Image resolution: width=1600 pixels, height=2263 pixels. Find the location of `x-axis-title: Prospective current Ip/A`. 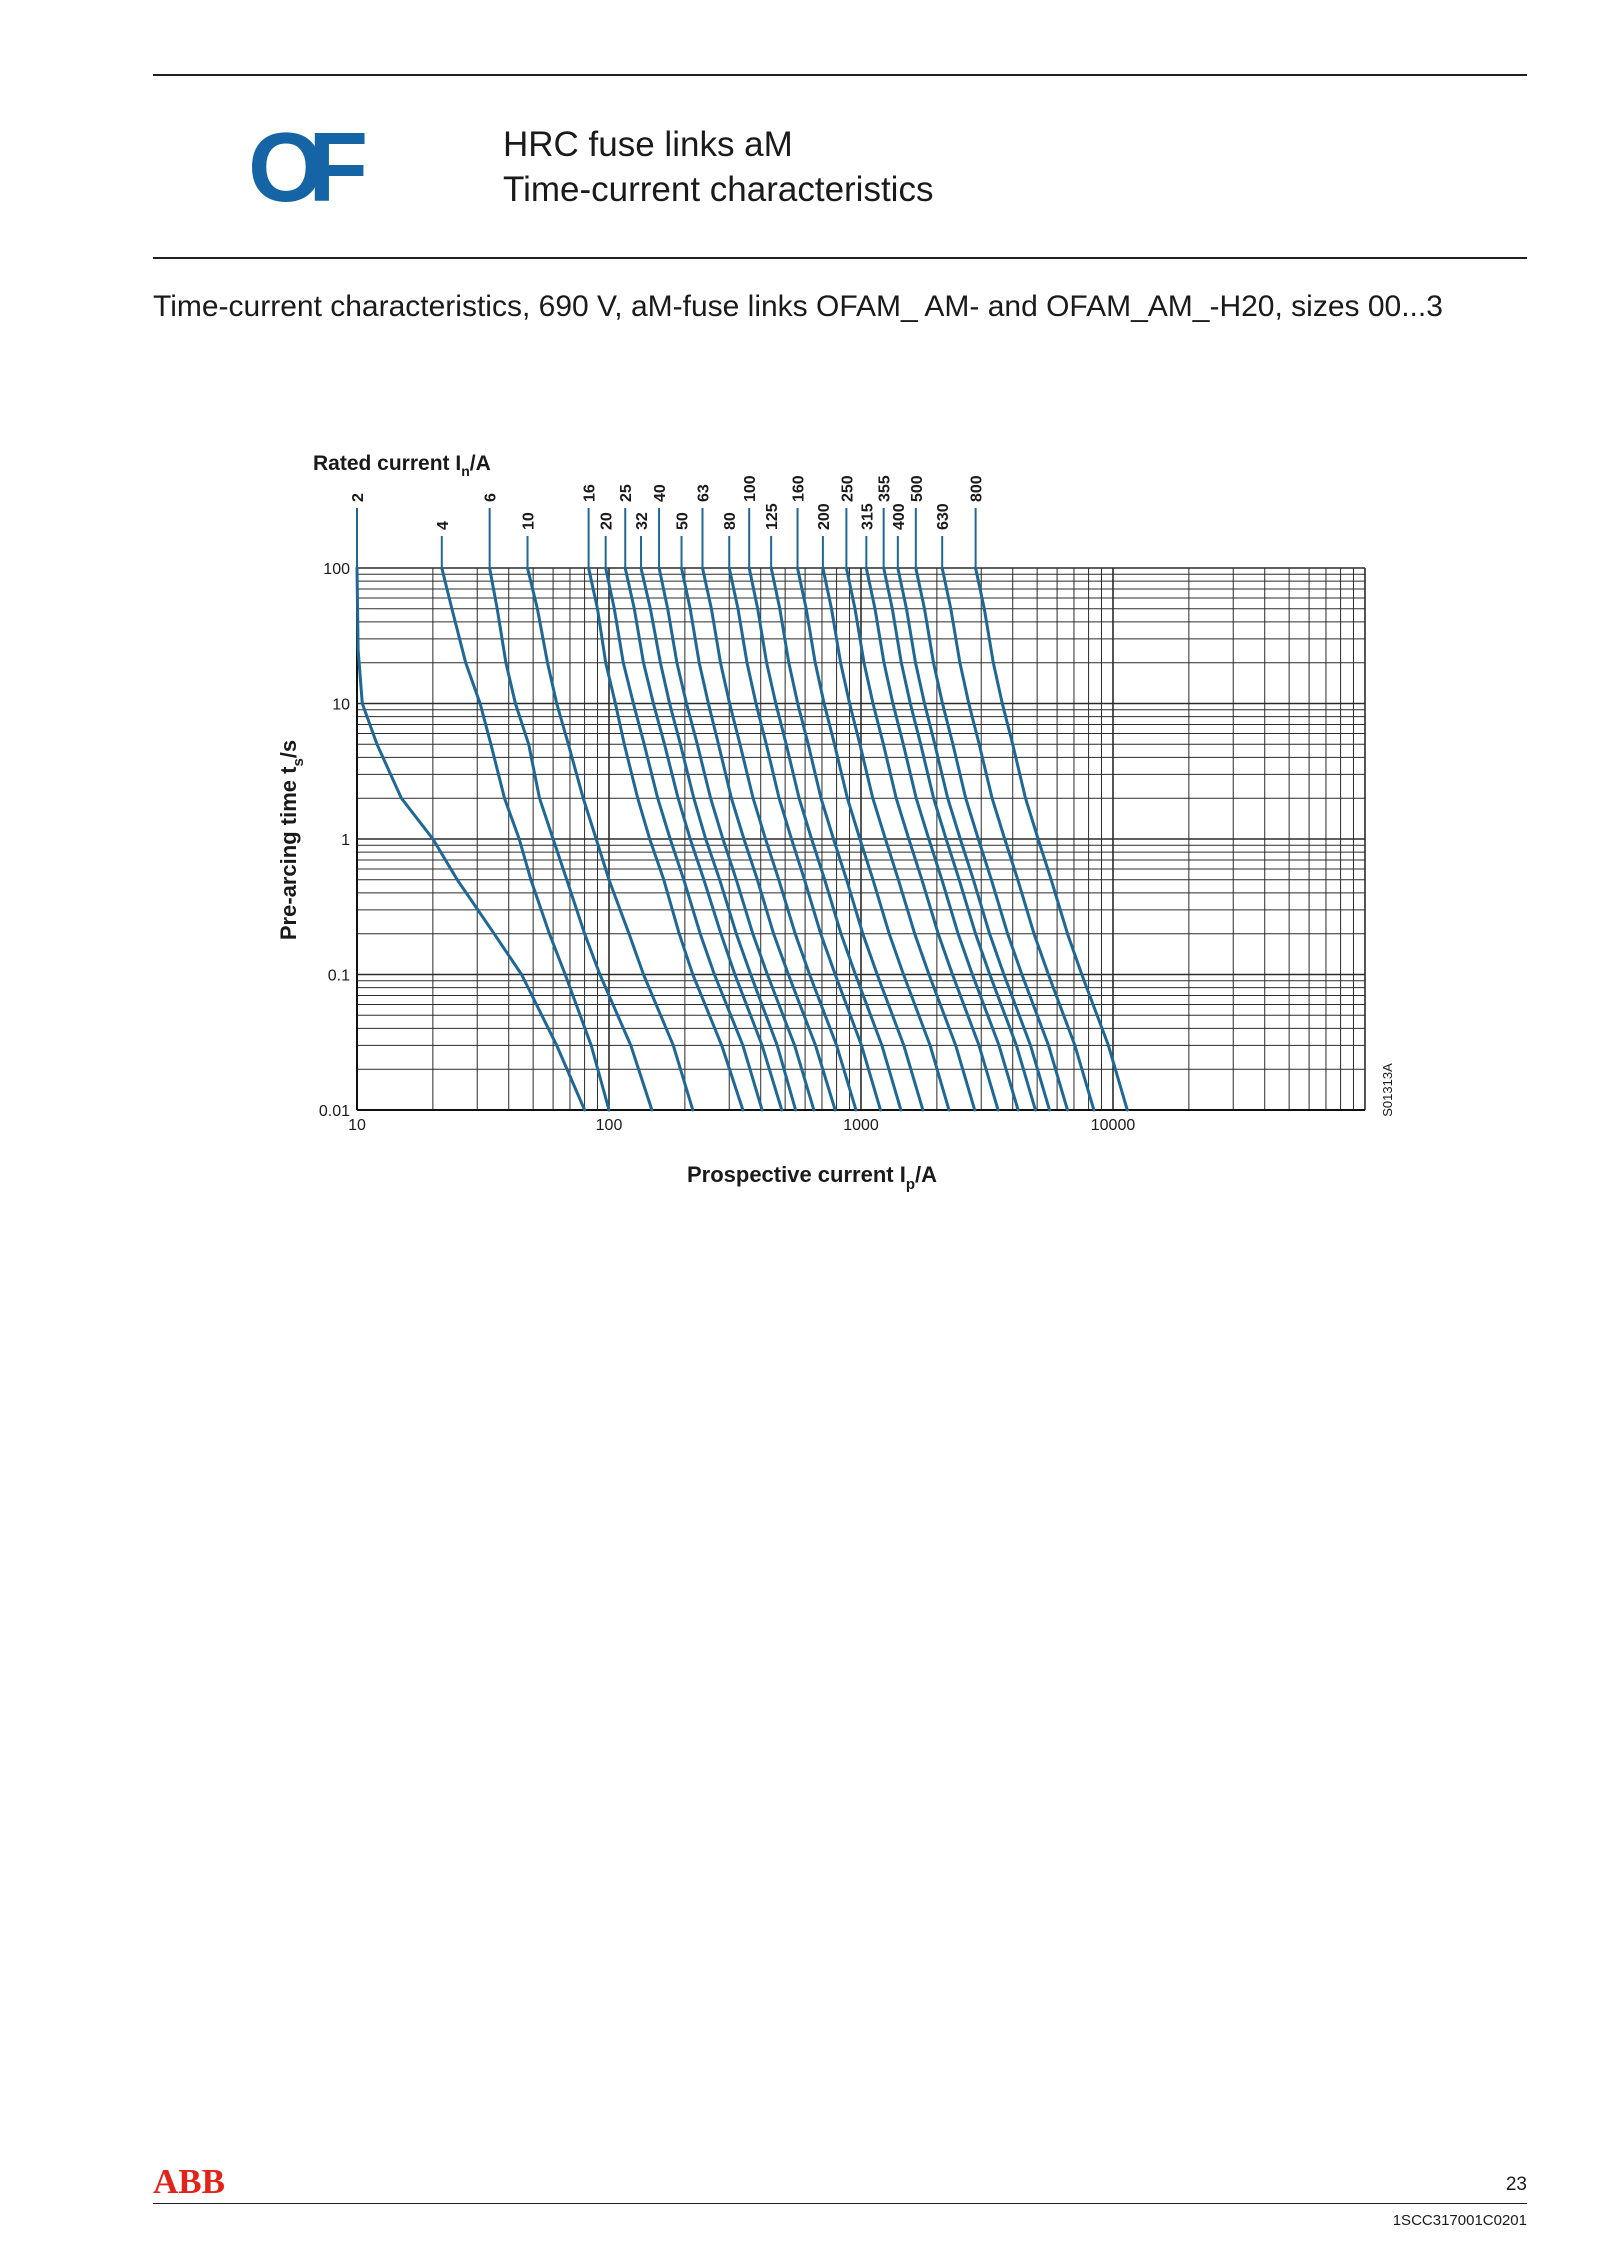

x-axis-title: Prospective current Ip/A is located at coordinates (812, 1177).